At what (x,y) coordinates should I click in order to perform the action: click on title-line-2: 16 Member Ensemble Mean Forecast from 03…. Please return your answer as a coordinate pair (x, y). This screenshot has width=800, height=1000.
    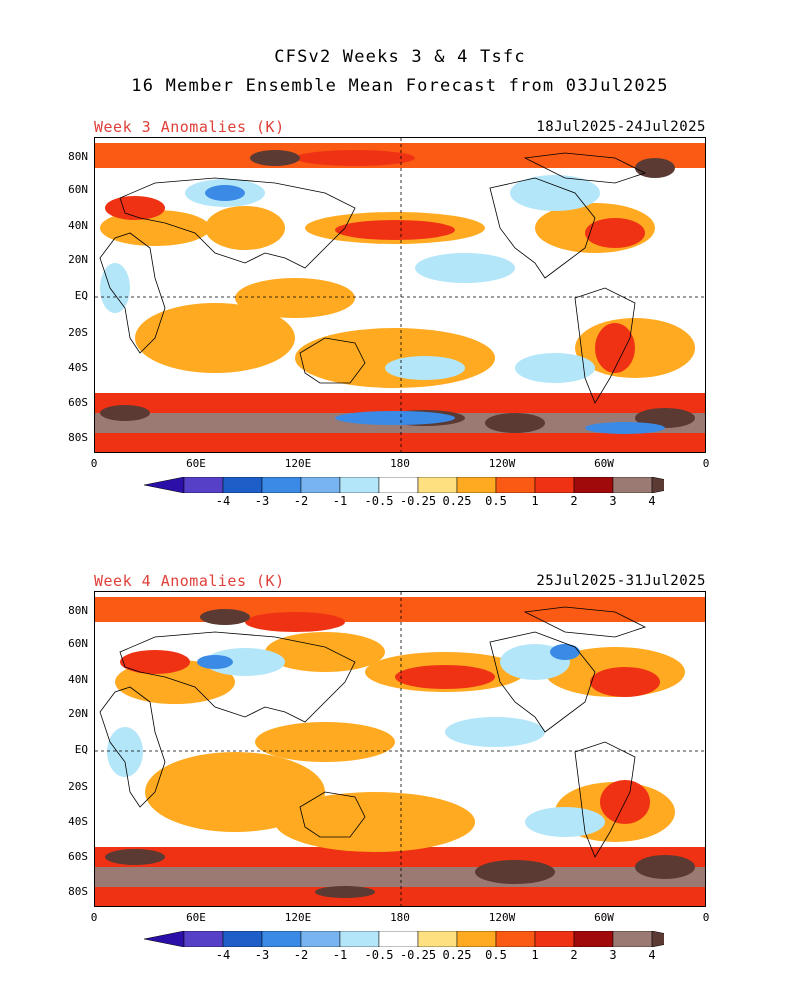
    Looking at the image, I should click on (400, 86).